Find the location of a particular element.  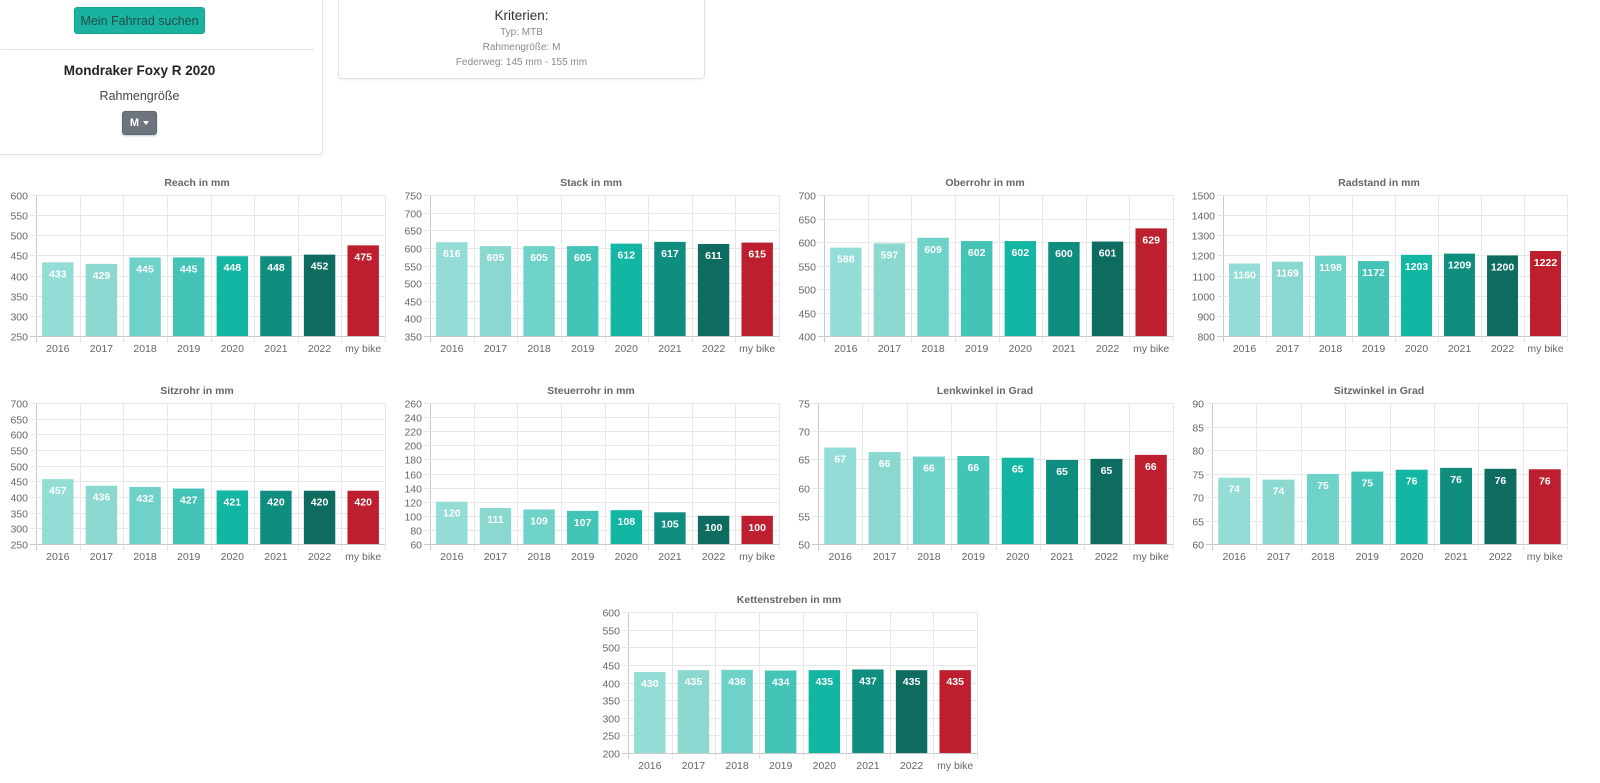

y-tick-label: 80 is located at coordinates (1198, 452).